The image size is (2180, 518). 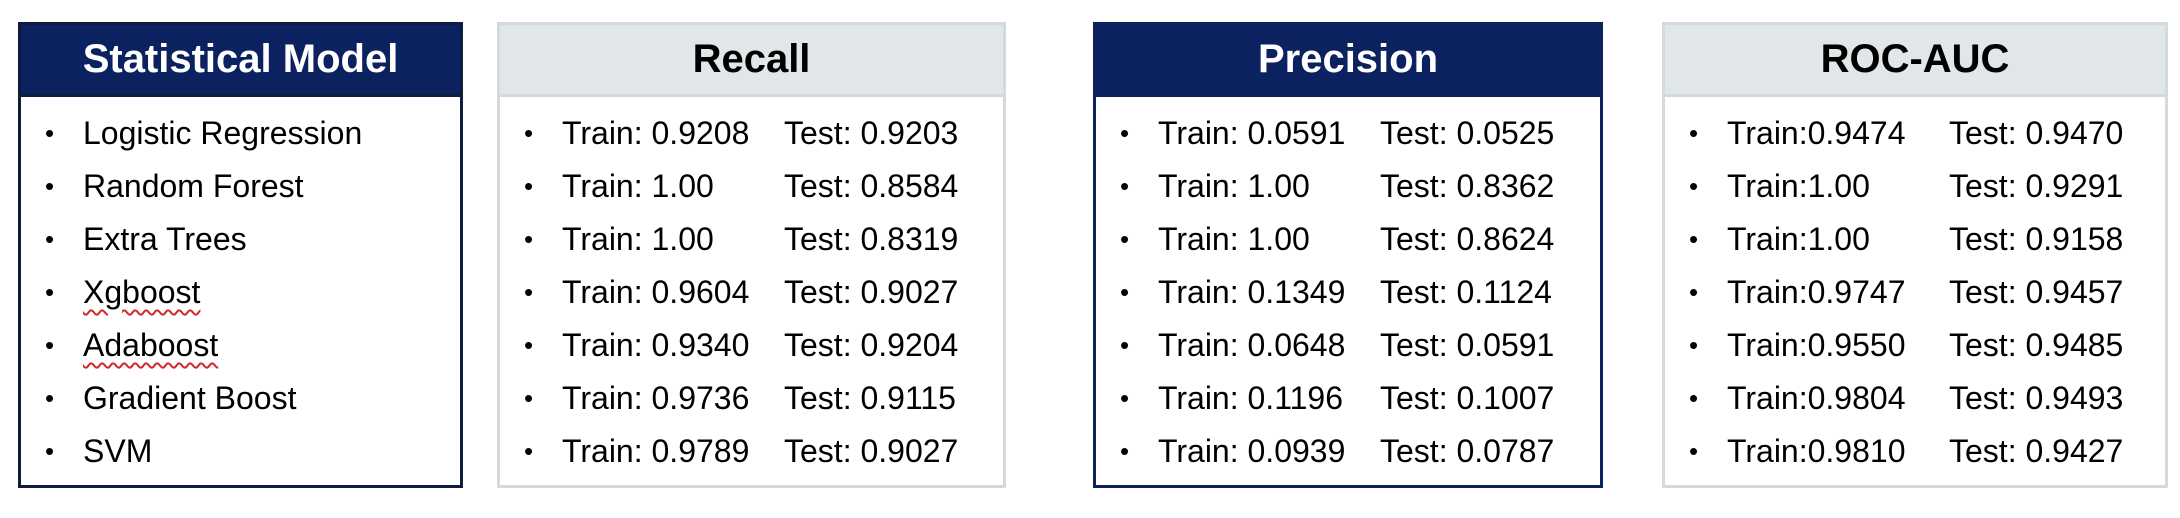 What do you see at coordinates (656, 133) in the screenshot?
I see `train-value: Train: 0.9208` at bounding box center [656, 133].